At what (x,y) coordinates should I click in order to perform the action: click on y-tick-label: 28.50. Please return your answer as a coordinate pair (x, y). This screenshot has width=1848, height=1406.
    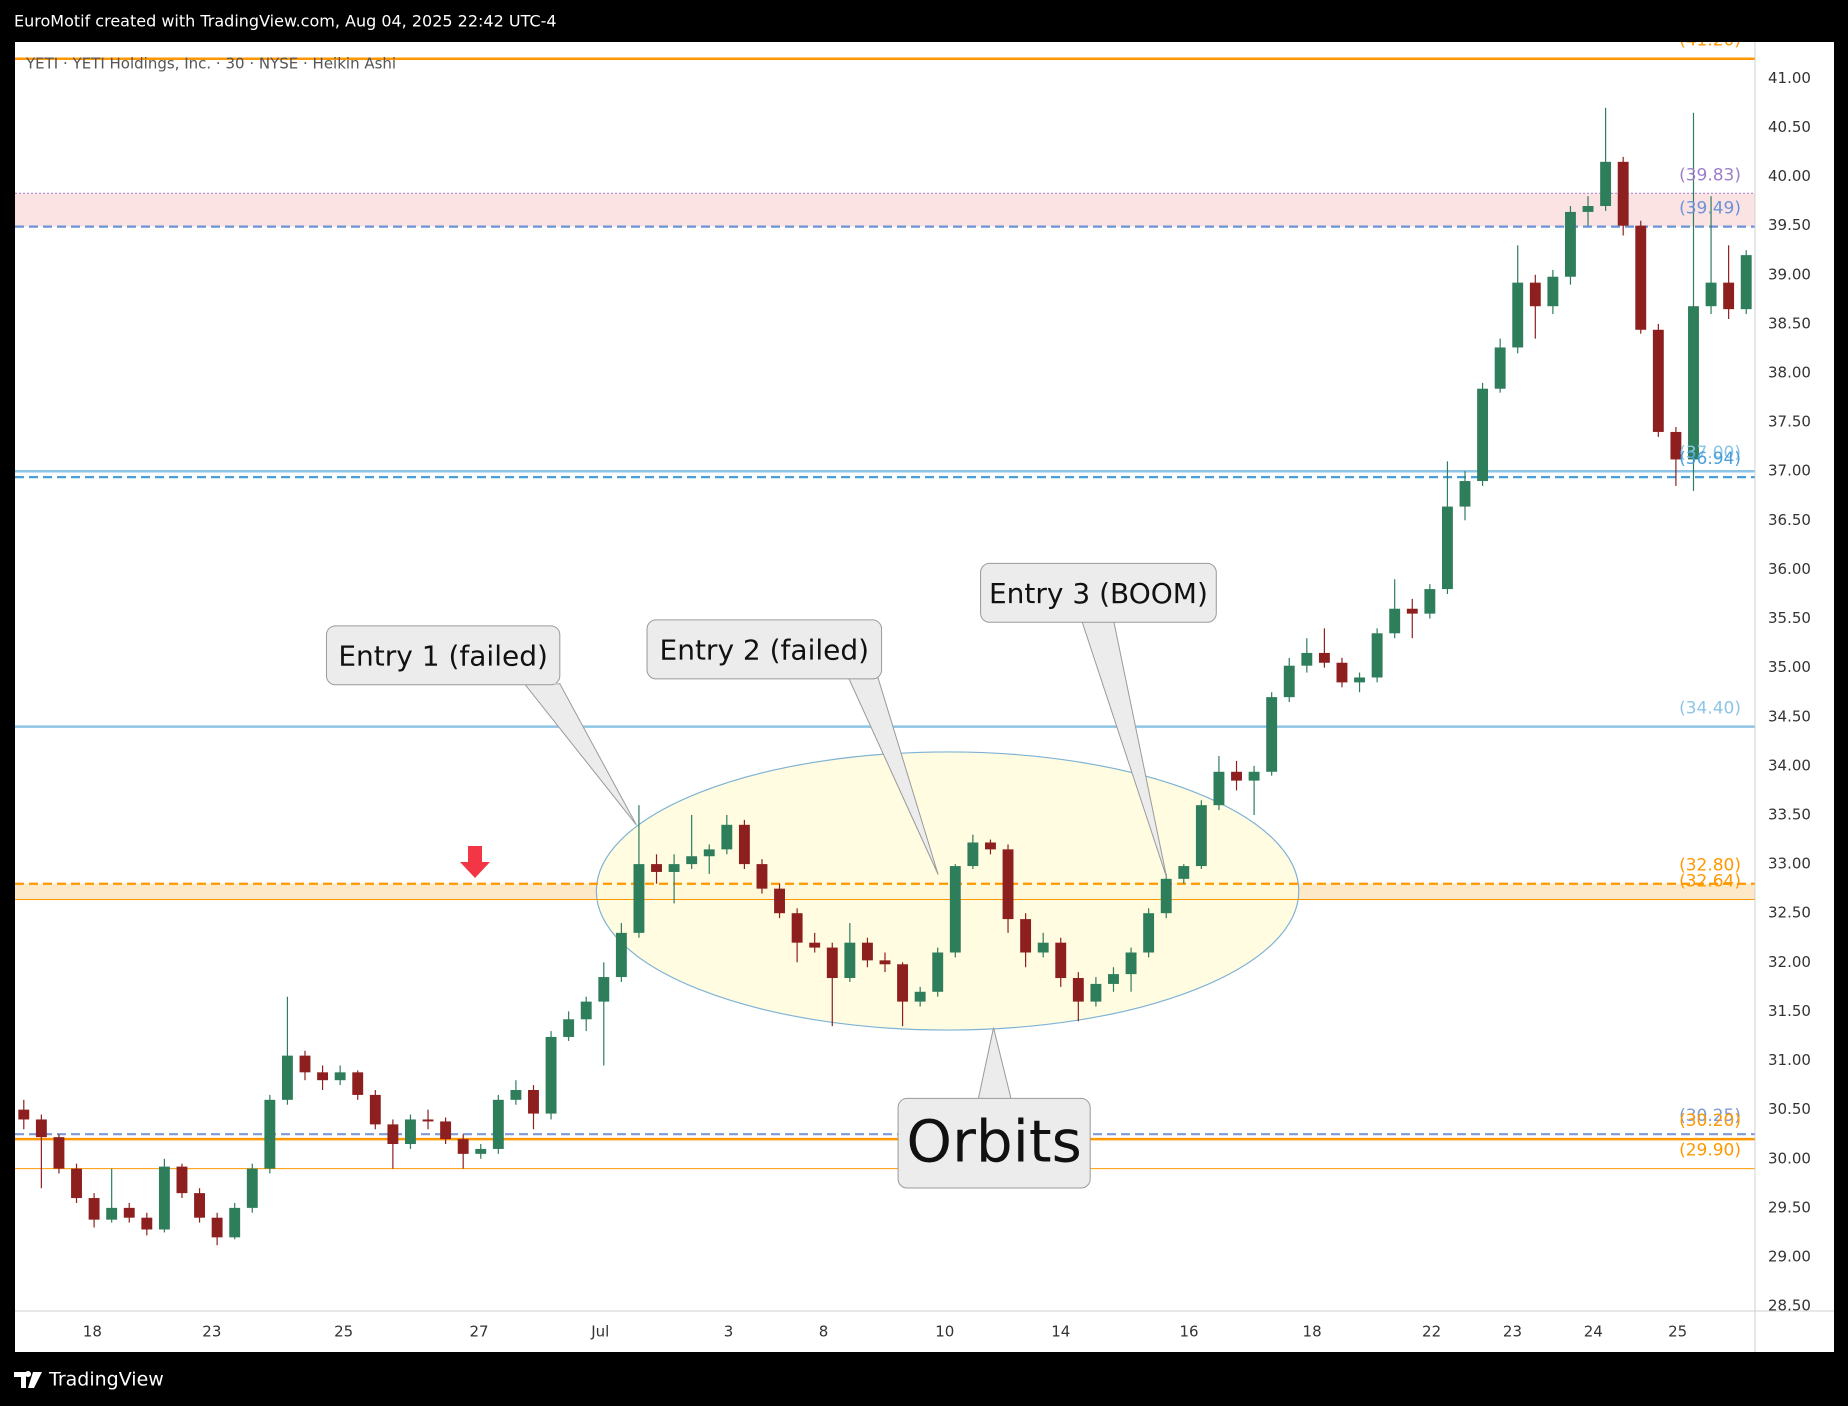
    Looking at the image, I should click on (1789, 1306).